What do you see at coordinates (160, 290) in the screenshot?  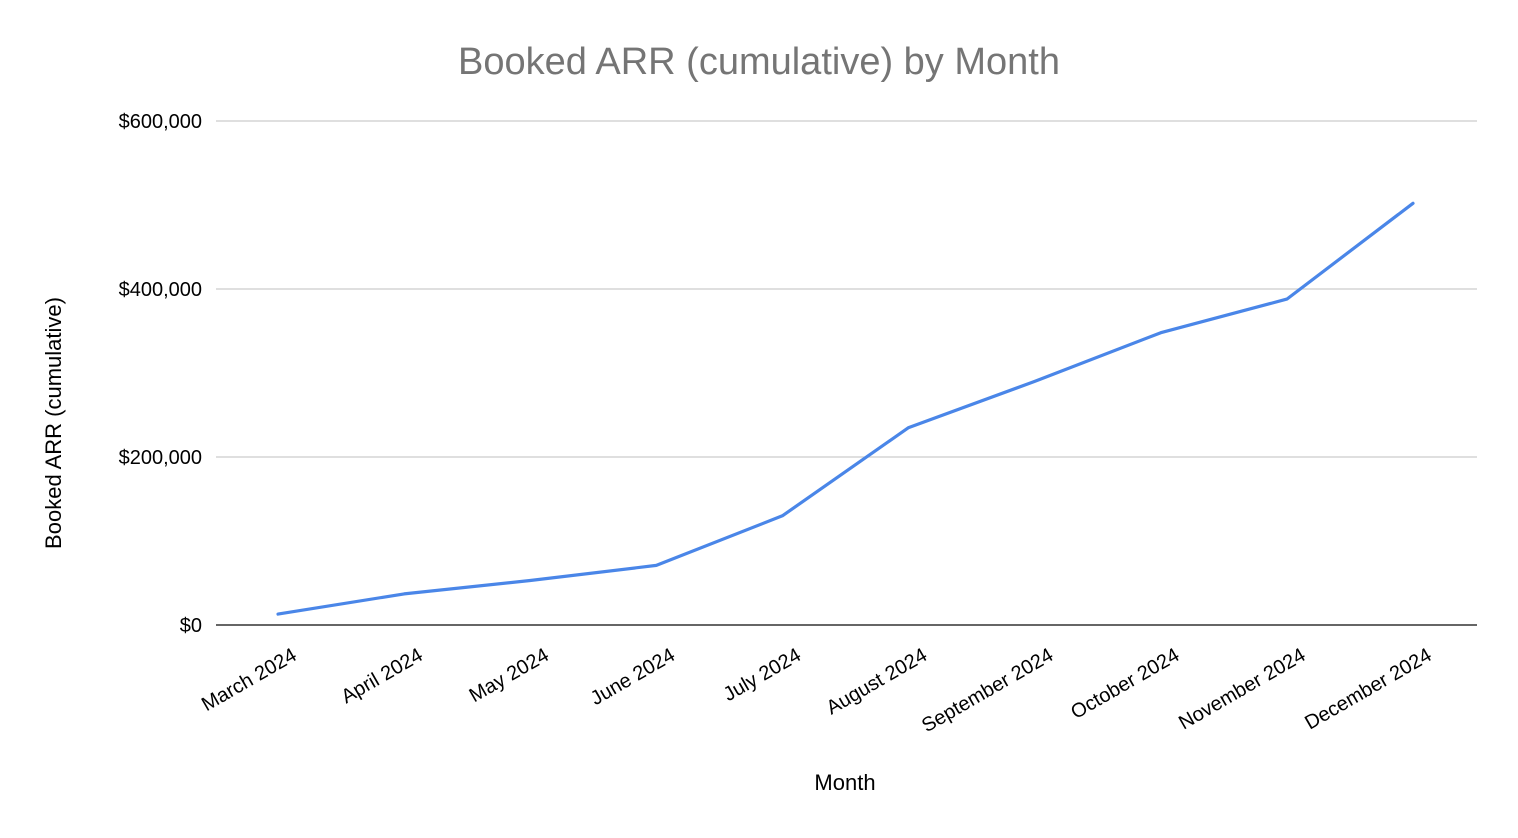 I see `y-tick-label: $400,000` at bounding box center [160, 290].